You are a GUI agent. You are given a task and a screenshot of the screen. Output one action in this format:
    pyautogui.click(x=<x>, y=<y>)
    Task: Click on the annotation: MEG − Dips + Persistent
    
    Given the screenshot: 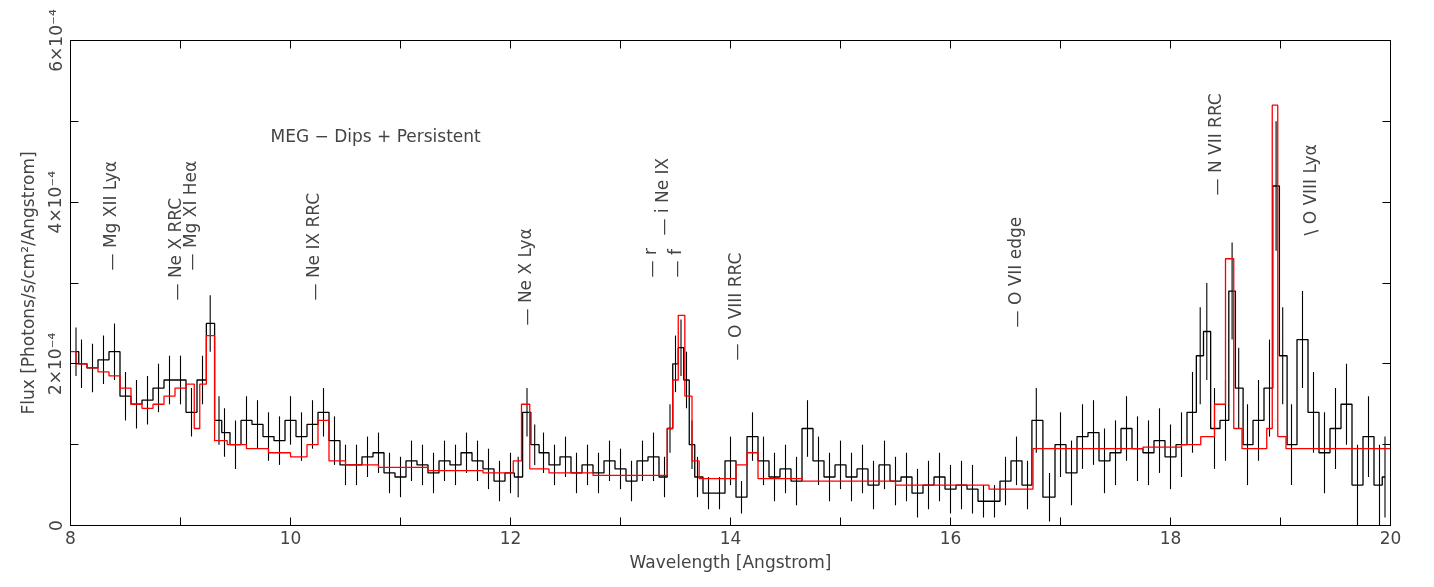 What is the action you would take?
    pyautogui.click(x=376, y=135)
    